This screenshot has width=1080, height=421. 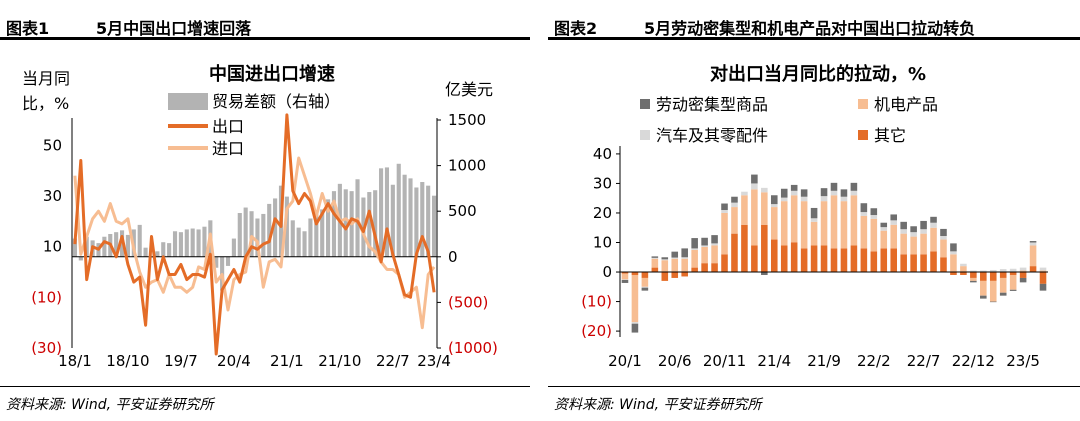 What do you see at coordinates (265, 38) in the screenshot?
I see `header-rule` at bounding box center [265, 38].